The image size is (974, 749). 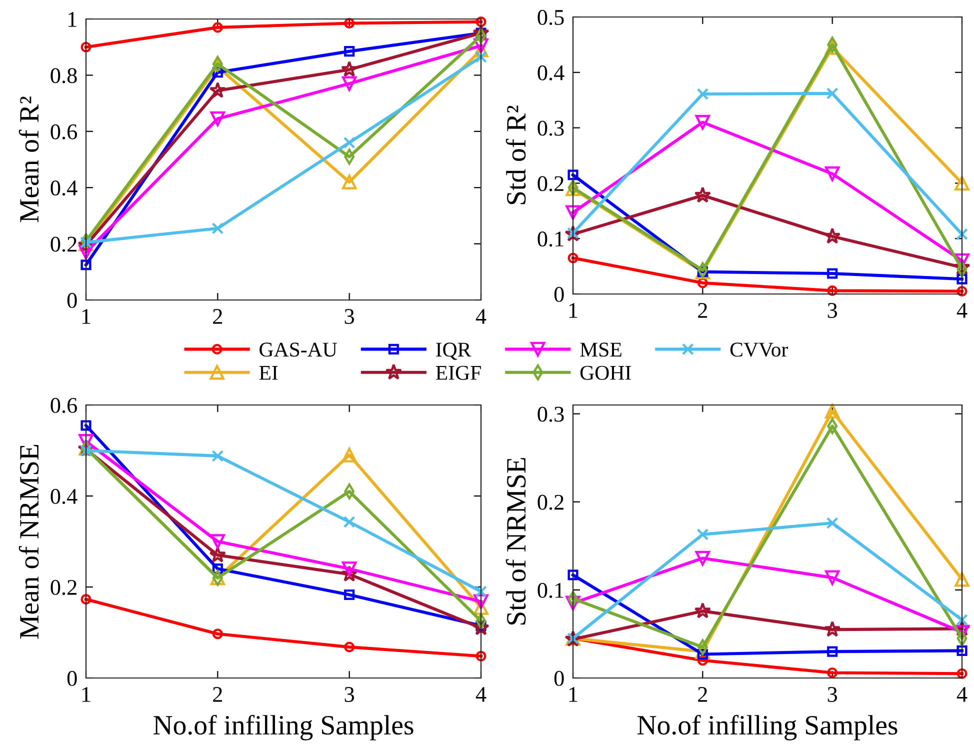 What do you see at coordinates (268, 373) in the screenshot?
I see `legend-label: EI` at bounding box center [268, 373].